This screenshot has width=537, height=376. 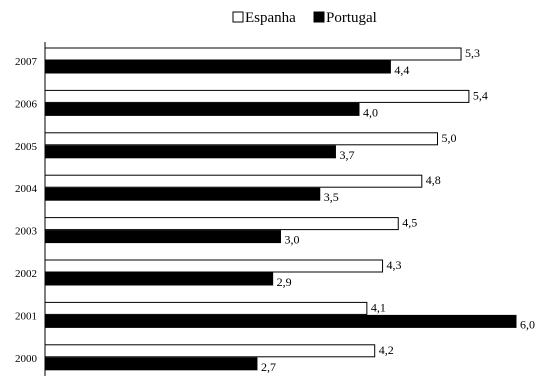 What do you see at coordinates (433, 180) in the screenshot?
I see `data-label-espanha-2004: 4,8` at bounding box center [433, 180].